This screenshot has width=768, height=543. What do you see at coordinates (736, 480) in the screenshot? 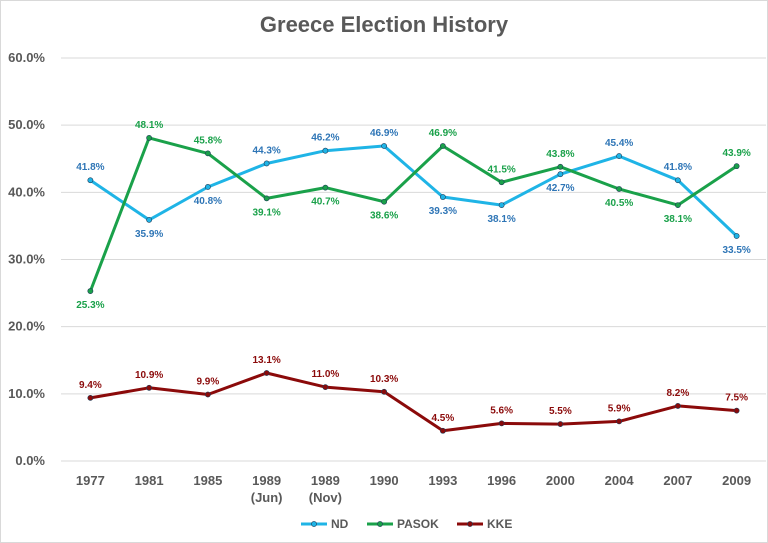
I see `x-tick-label: 2009` at bounding box center [736, 480].